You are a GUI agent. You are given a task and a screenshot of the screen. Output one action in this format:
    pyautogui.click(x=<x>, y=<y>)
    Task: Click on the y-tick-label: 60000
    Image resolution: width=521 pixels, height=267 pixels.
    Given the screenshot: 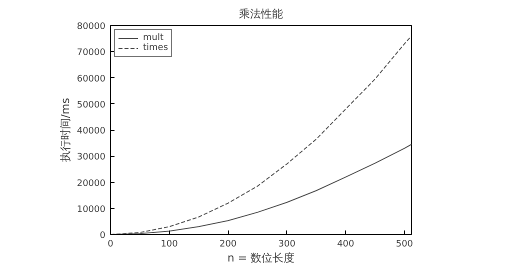 What is the action you would take?
    pyautogui.click(x=91, y=79)
    